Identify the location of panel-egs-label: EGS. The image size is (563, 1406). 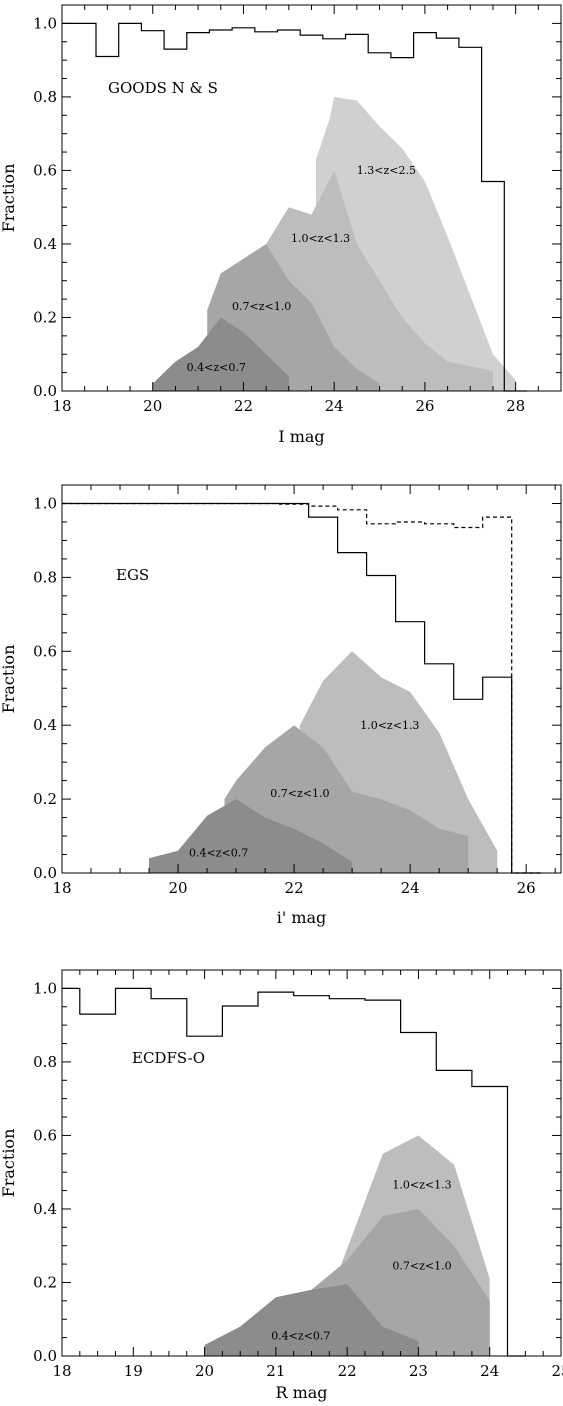
(132, 575).